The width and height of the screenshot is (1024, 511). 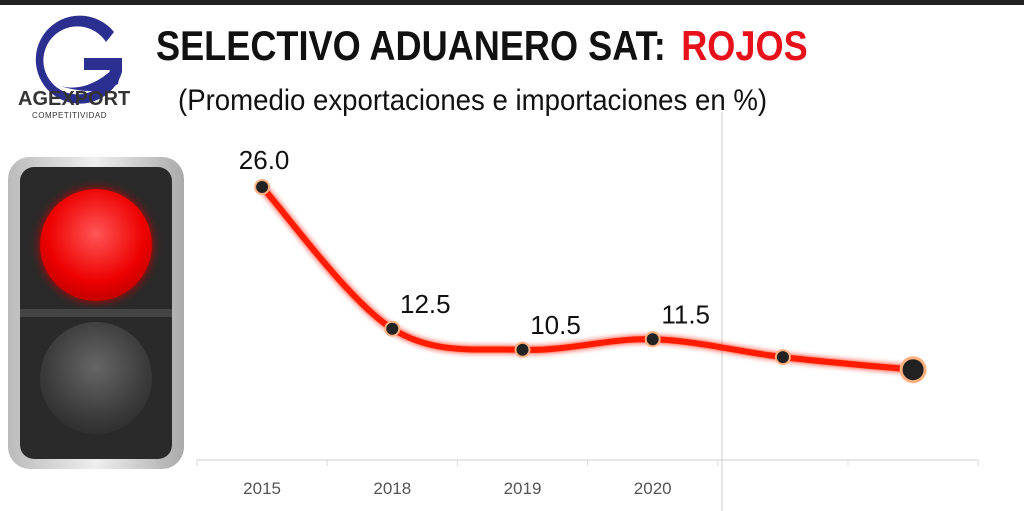 What do you see at coordinates (744, 45) in the screenshot?
I see `title-highlight: ROJOS` at bounding box center [744, 45].